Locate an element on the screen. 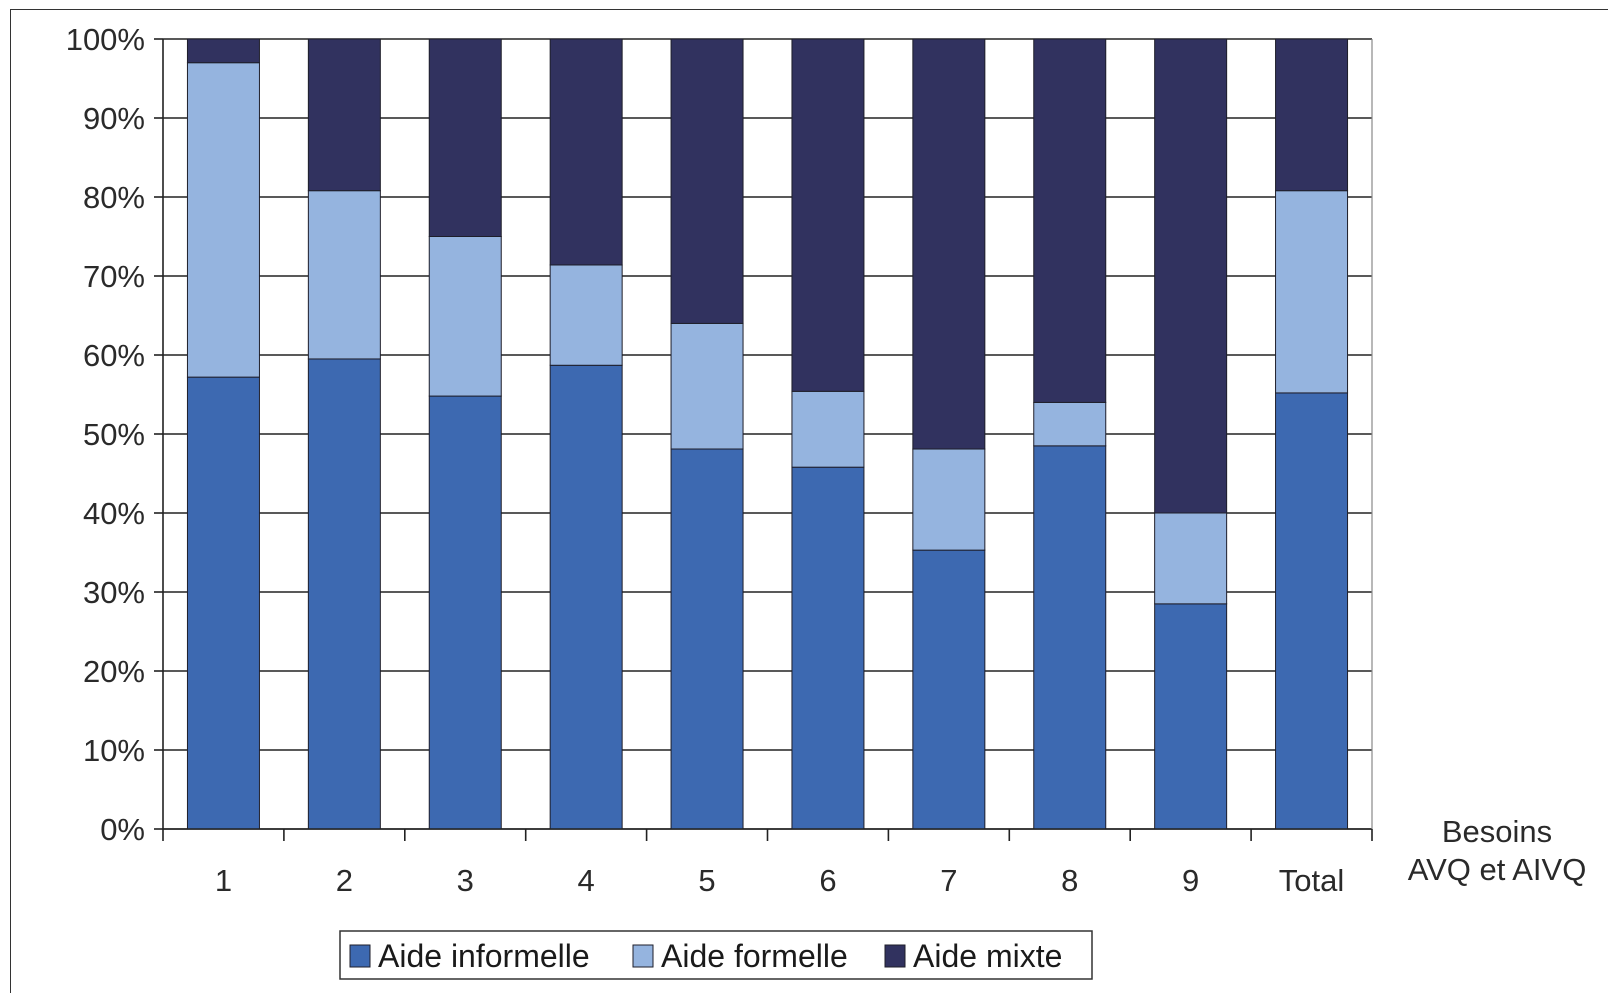 This screenshot has width=1608, height=993. x-tick-label: 1 is located at coordinates (223, 880).